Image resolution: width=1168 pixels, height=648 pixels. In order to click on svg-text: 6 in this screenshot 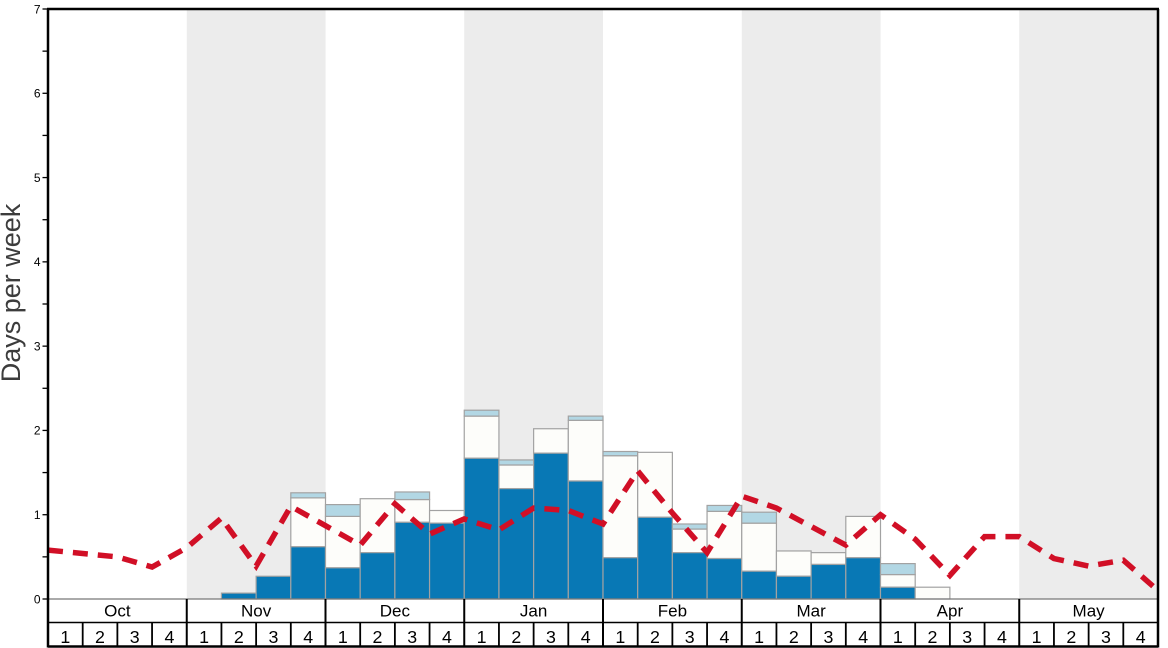, I will do `click(37, 94)`.